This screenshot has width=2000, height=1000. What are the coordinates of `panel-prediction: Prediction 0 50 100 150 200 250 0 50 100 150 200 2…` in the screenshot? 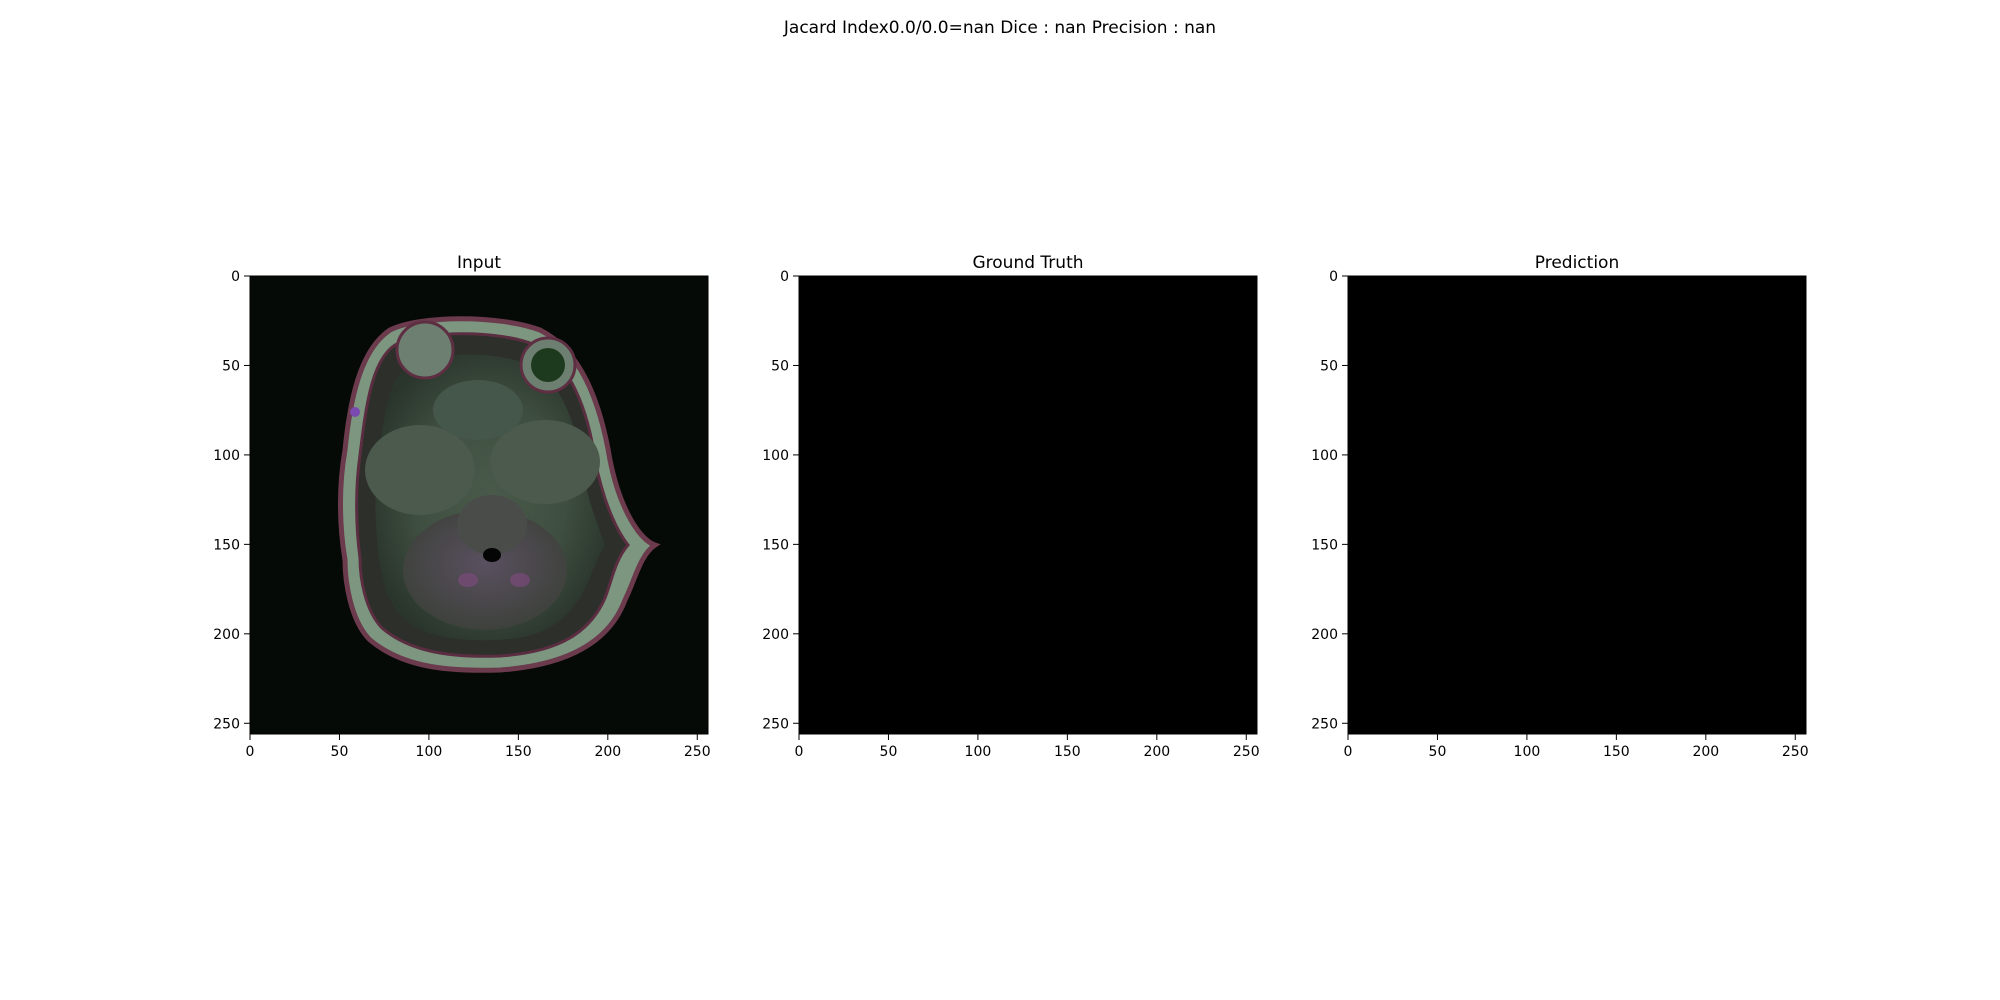 It's located at (1559, 506).